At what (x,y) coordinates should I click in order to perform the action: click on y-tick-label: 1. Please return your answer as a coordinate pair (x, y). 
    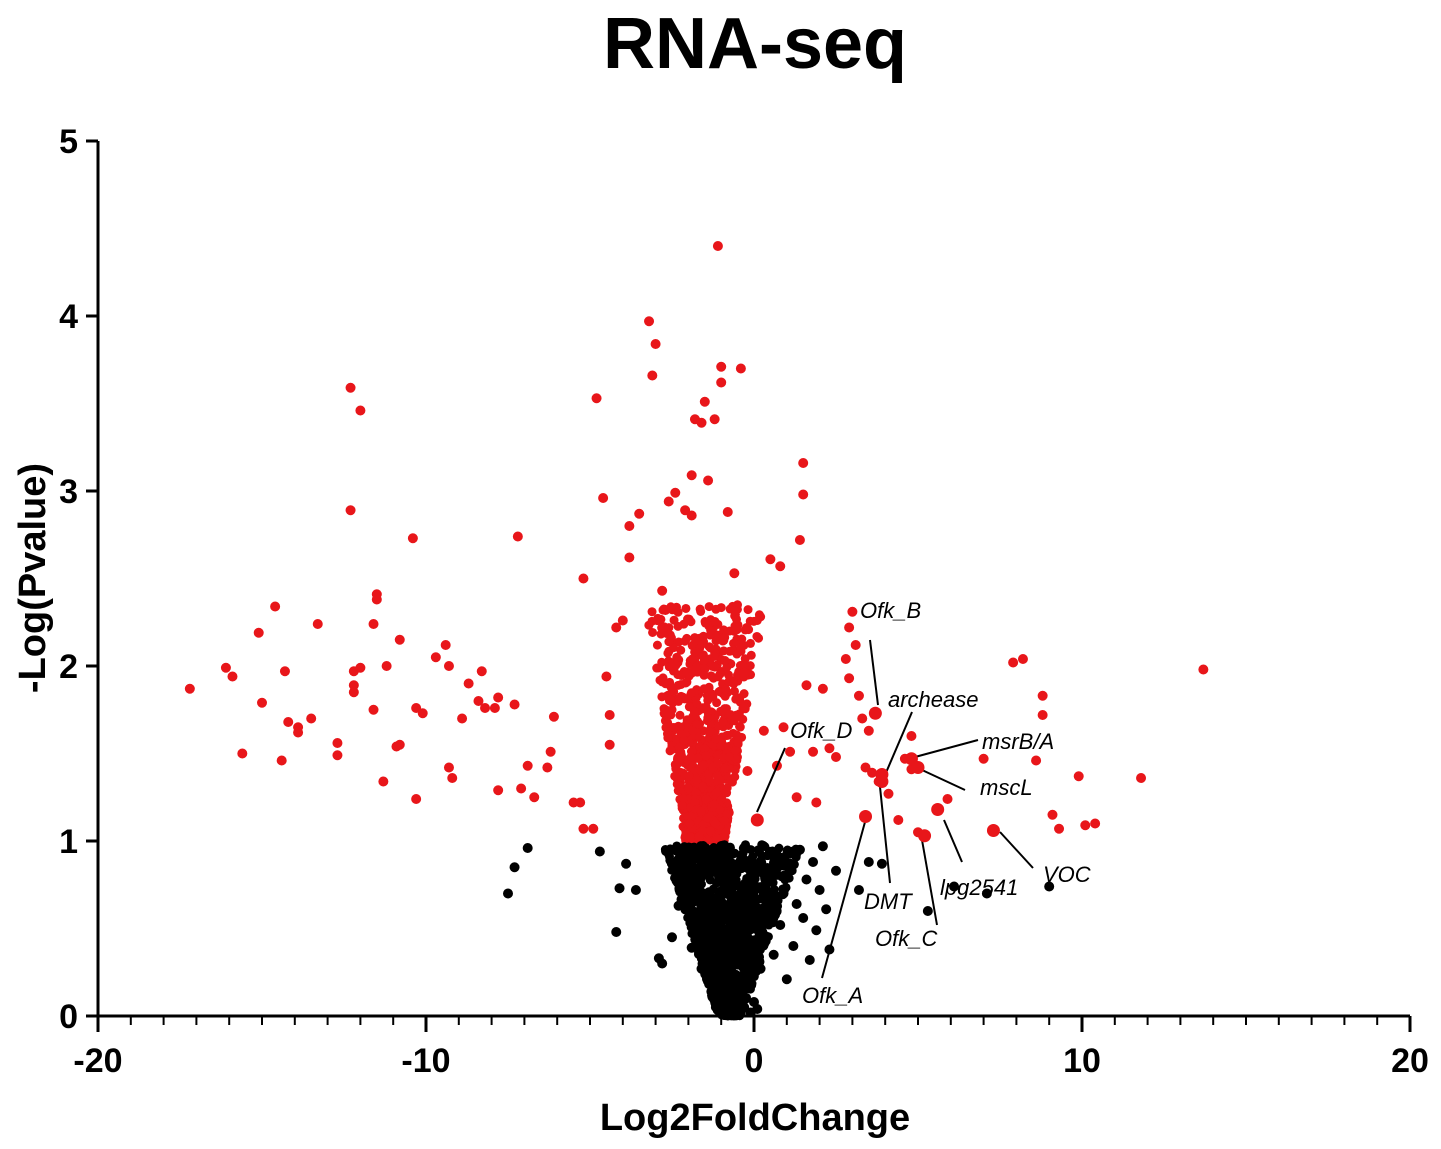
    Looking at the image, I should click on (68, 842).